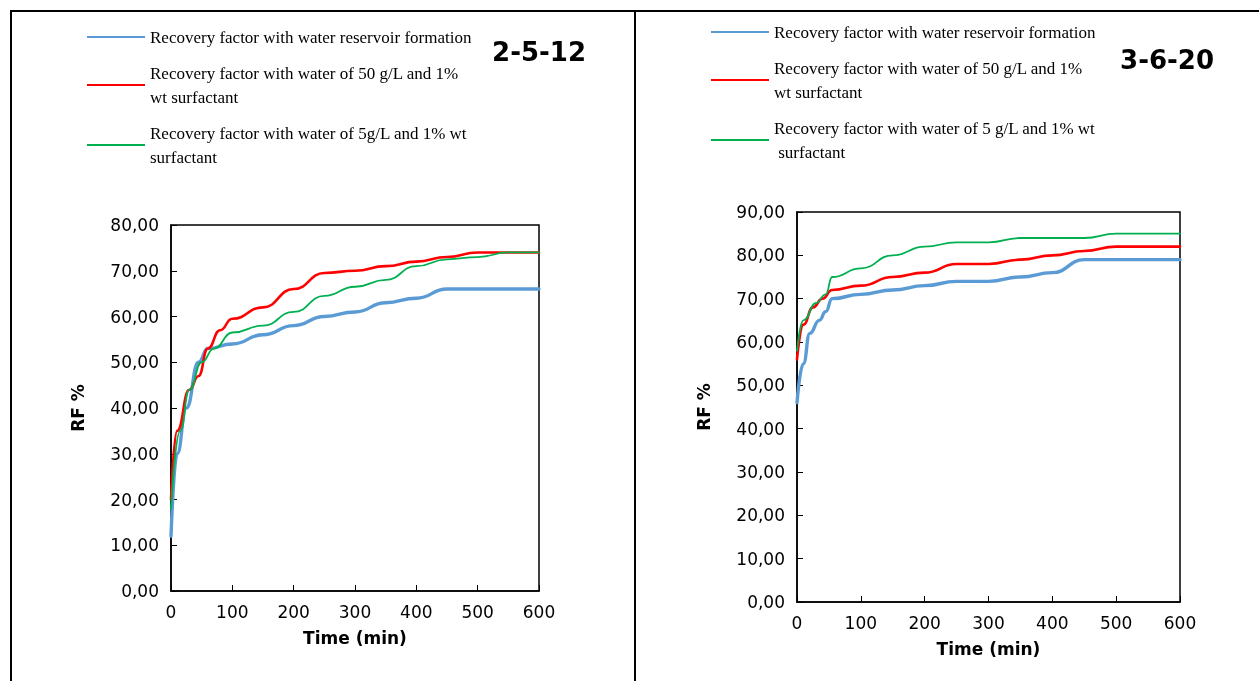 Image resolution: width=1259 pixels, height=681 pixels. What do you see at coordinates (310, 145) in the screenshot?
I see `legend-label: Recovery factor with water of 5g/L and 1% wt surfactant` at bounding box center [310, 145].